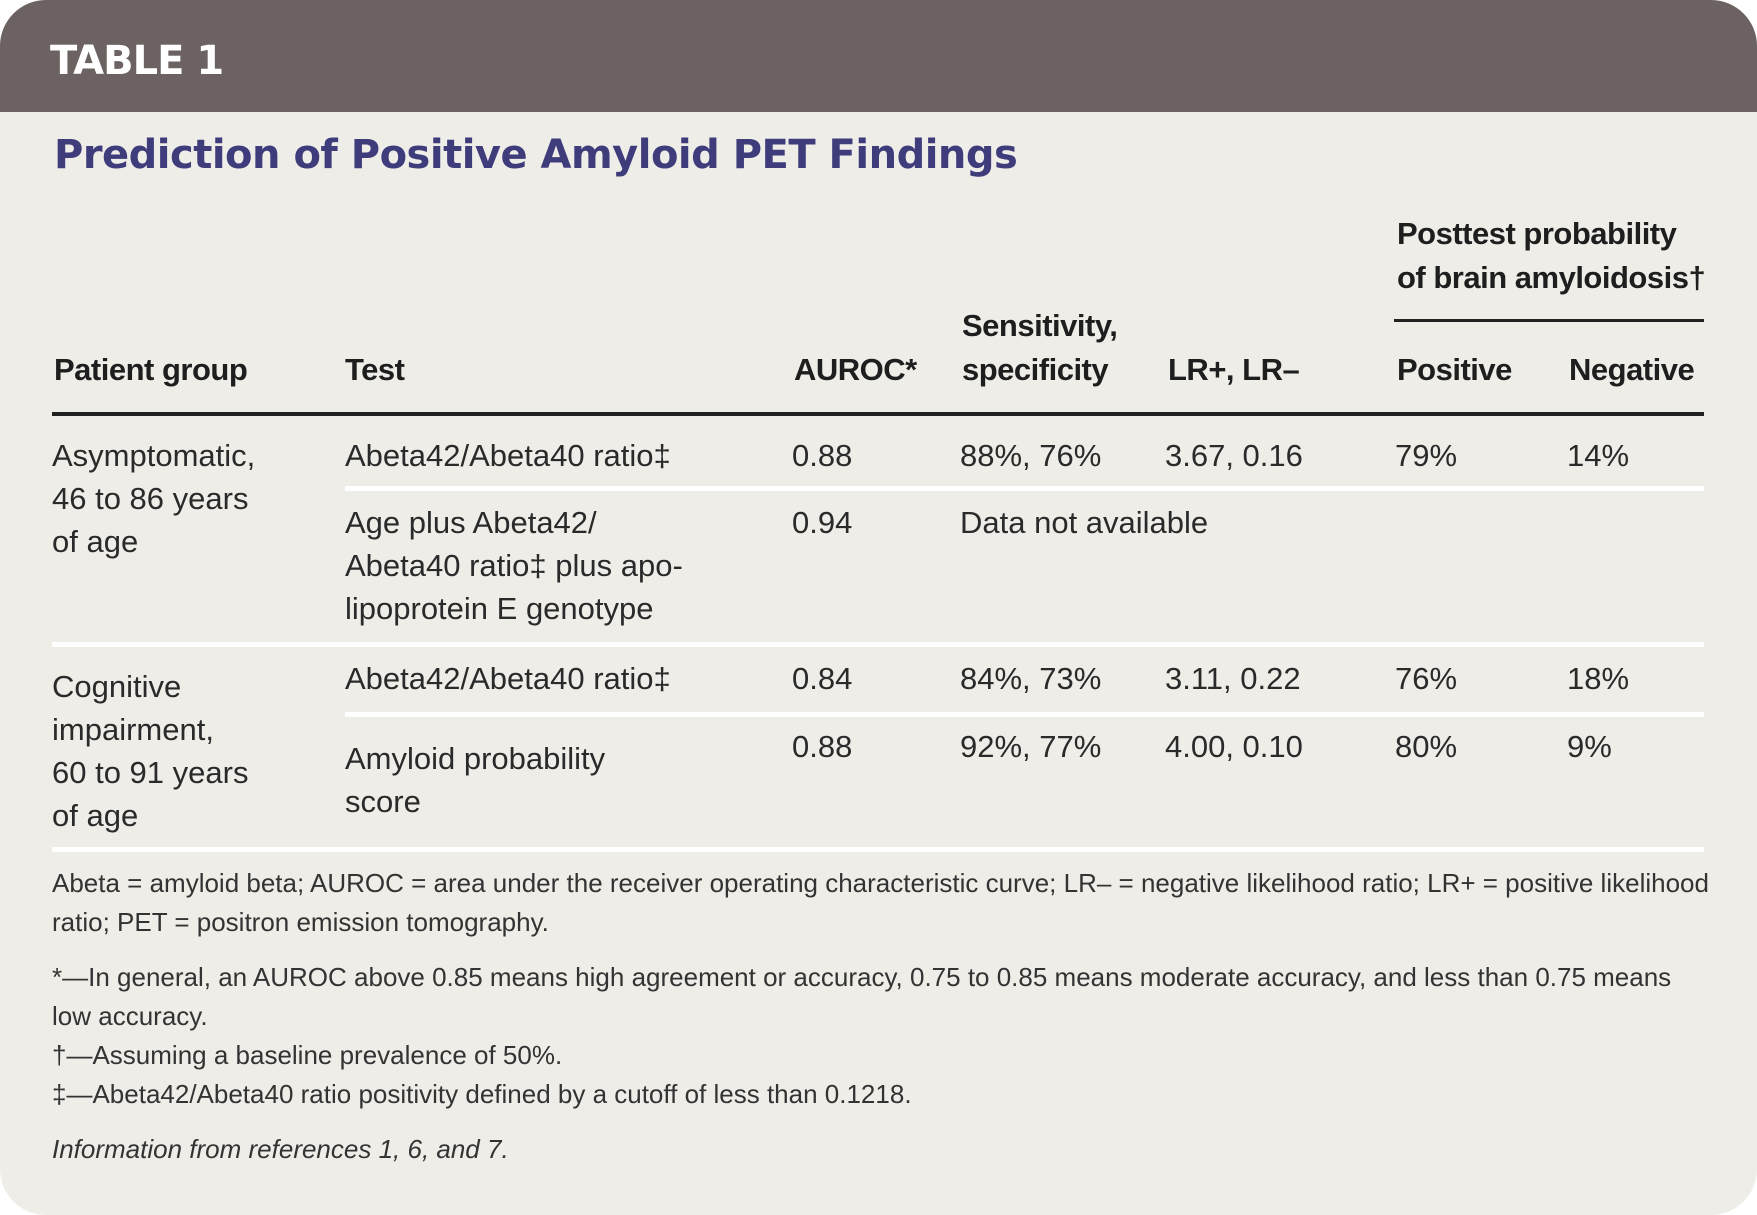  What do you see at coordinates (133, 729) in the screenshot?
I see `patient-group-line: impairment,` at bounding box center [133, 729].